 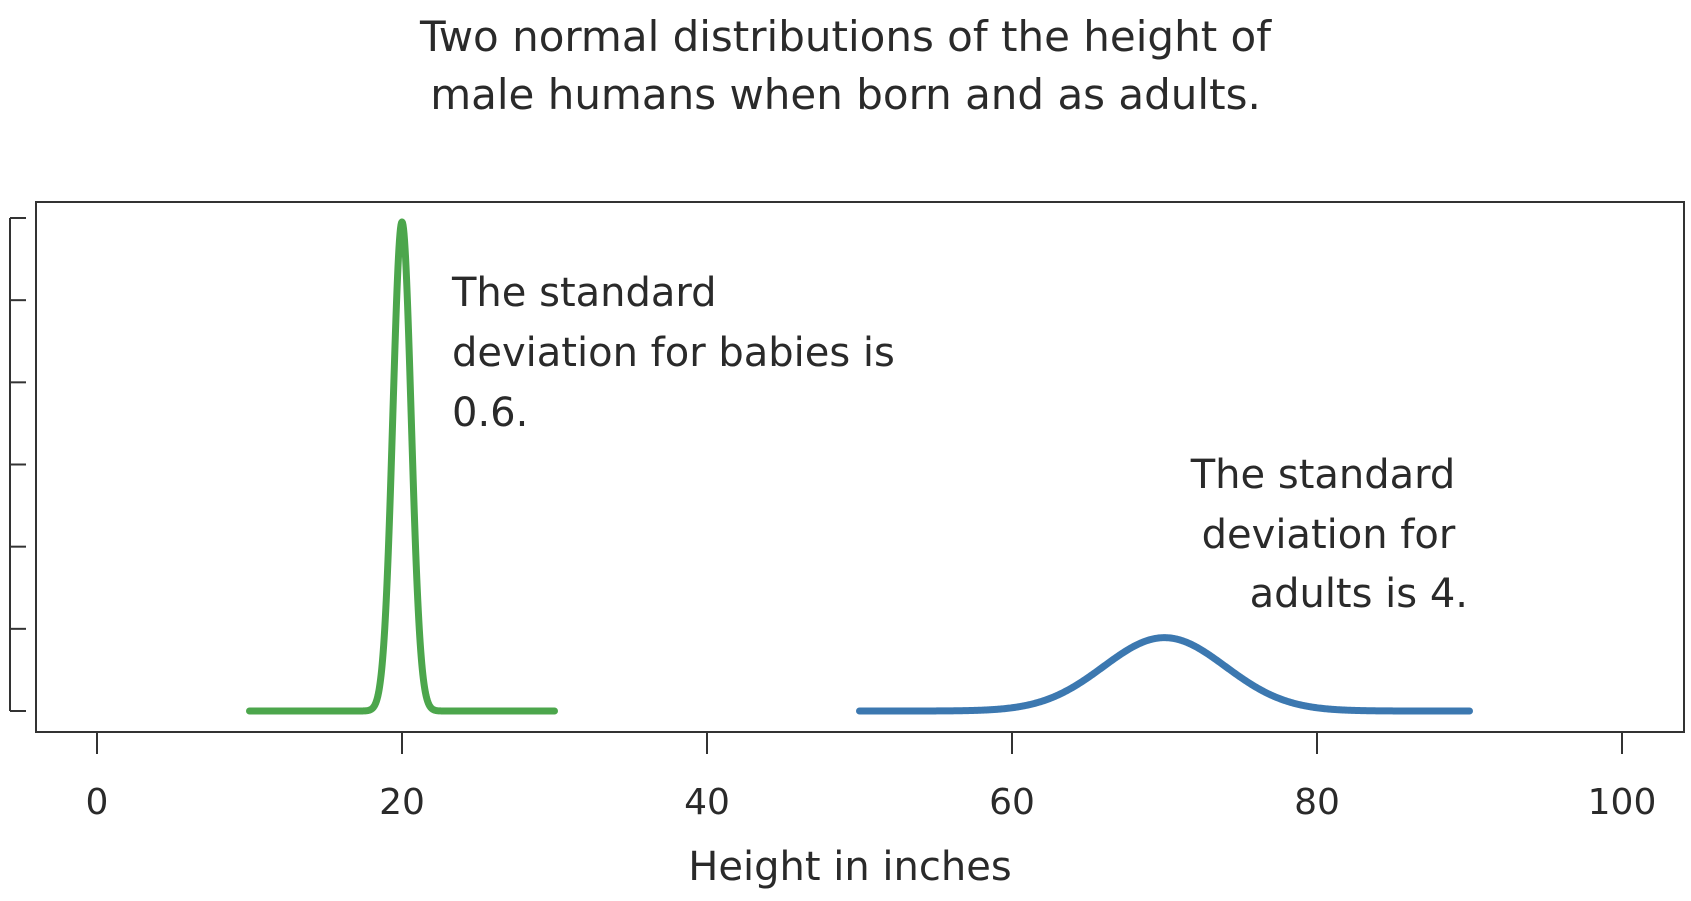 What do you see at coordinates (1323, 475) in the screenshot?
I see `annotation-adults-line-1: The standard` at bounding box center [1323, 475].